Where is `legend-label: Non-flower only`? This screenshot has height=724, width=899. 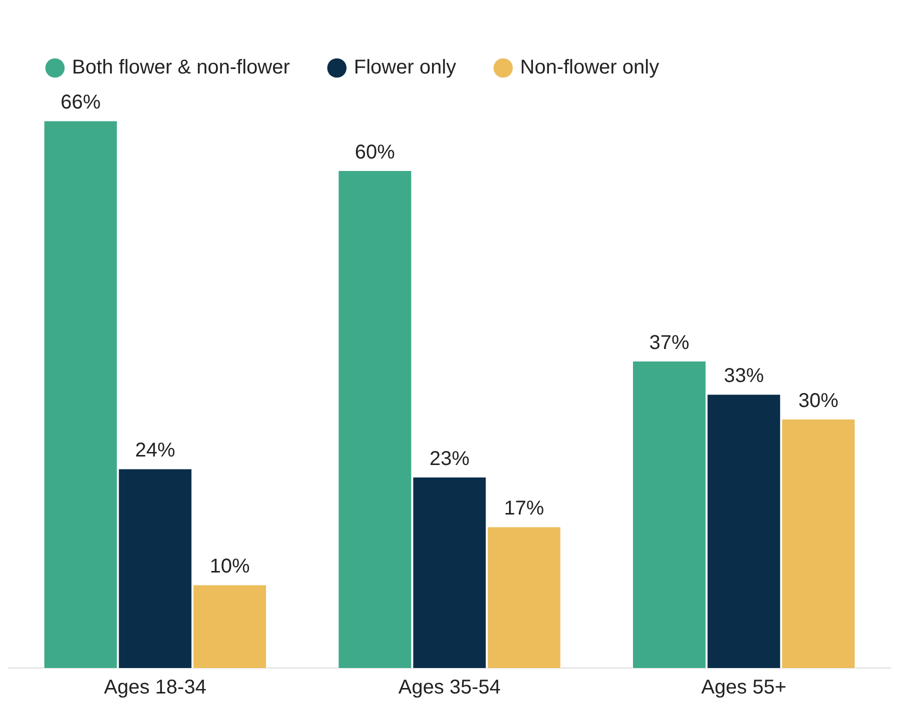
legend-label: Non-flower only is located at coordinates (590, 67).